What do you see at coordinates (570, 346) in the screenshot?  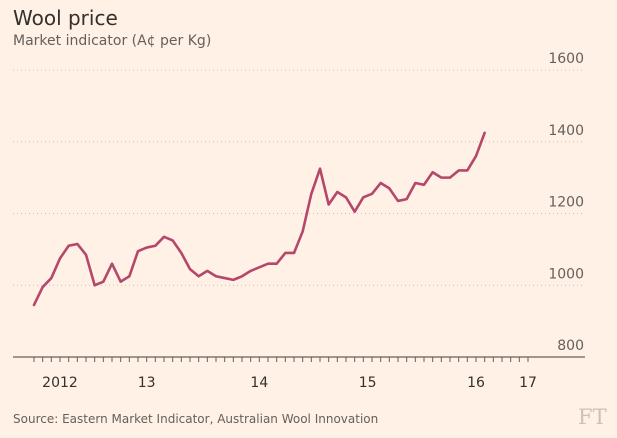 I see `y-tick-label: 800` at bounding box center [570, 346].